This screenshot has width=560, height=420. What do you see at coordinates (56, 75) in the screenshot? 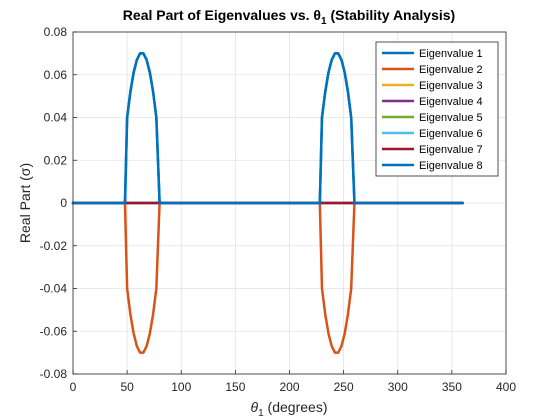
I see `y-tick-label: 0.06` at bounding box center [56, 75].